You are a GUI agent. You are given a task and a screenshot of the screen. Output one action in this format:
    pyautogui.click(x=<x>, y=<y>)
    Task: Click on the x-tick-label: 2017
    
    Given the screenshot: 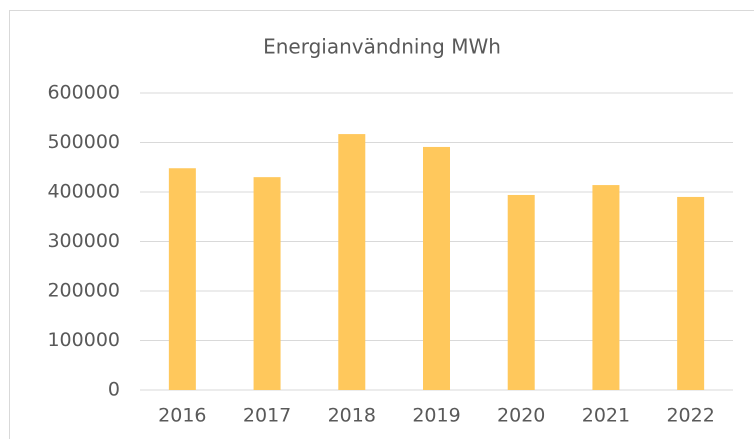 What is the action you would take?
    pyautogui.click(x=267, y=416)
    